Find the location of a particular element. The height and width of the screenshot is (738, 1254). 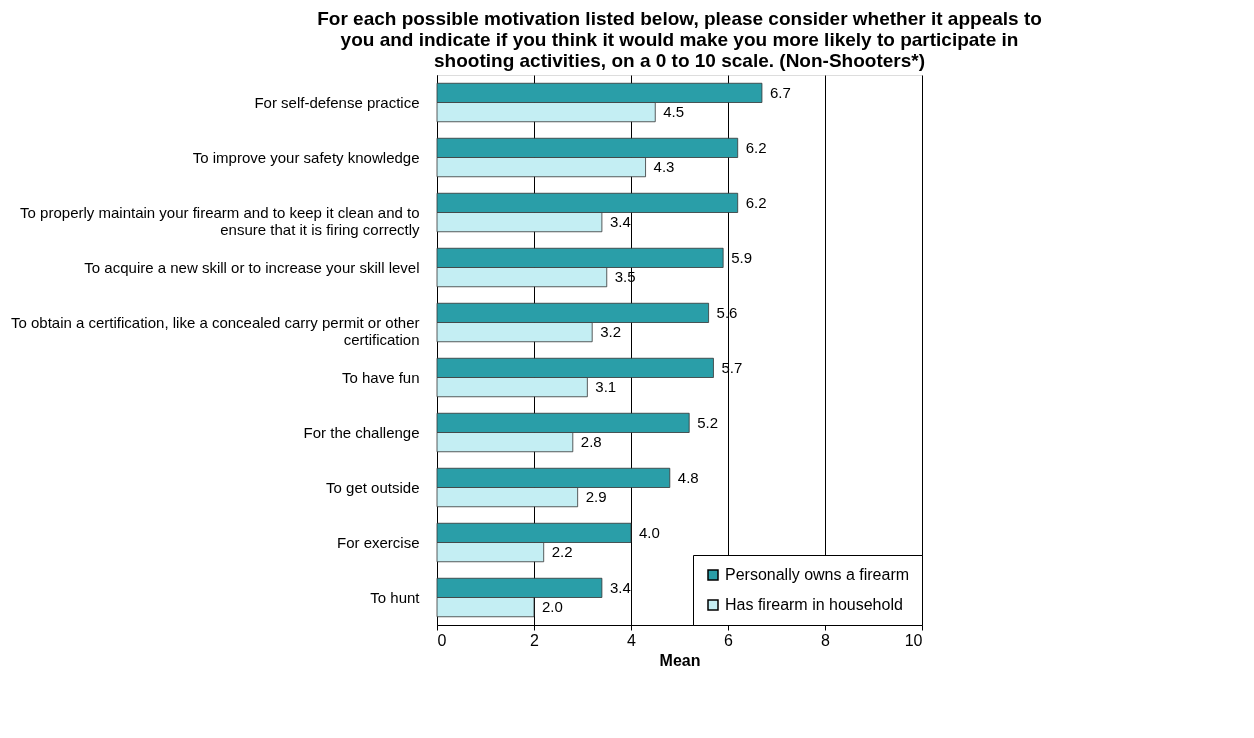

data-label: 2.9 is located at coordinates (596, 497).